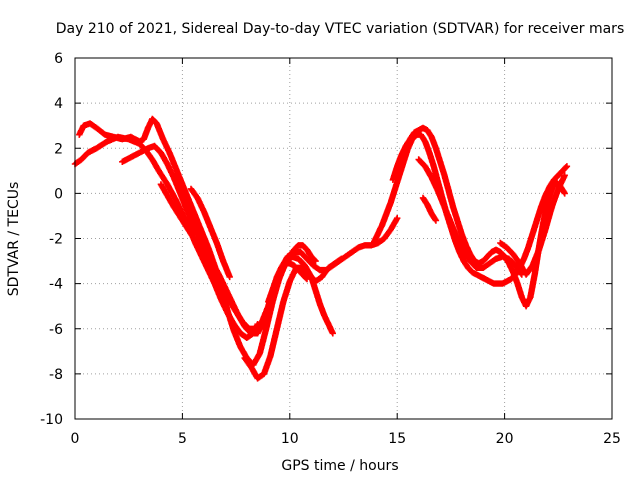 This screenshot has width=640, height=480. I want to click on series-sat-track-j, so click(470, 217).